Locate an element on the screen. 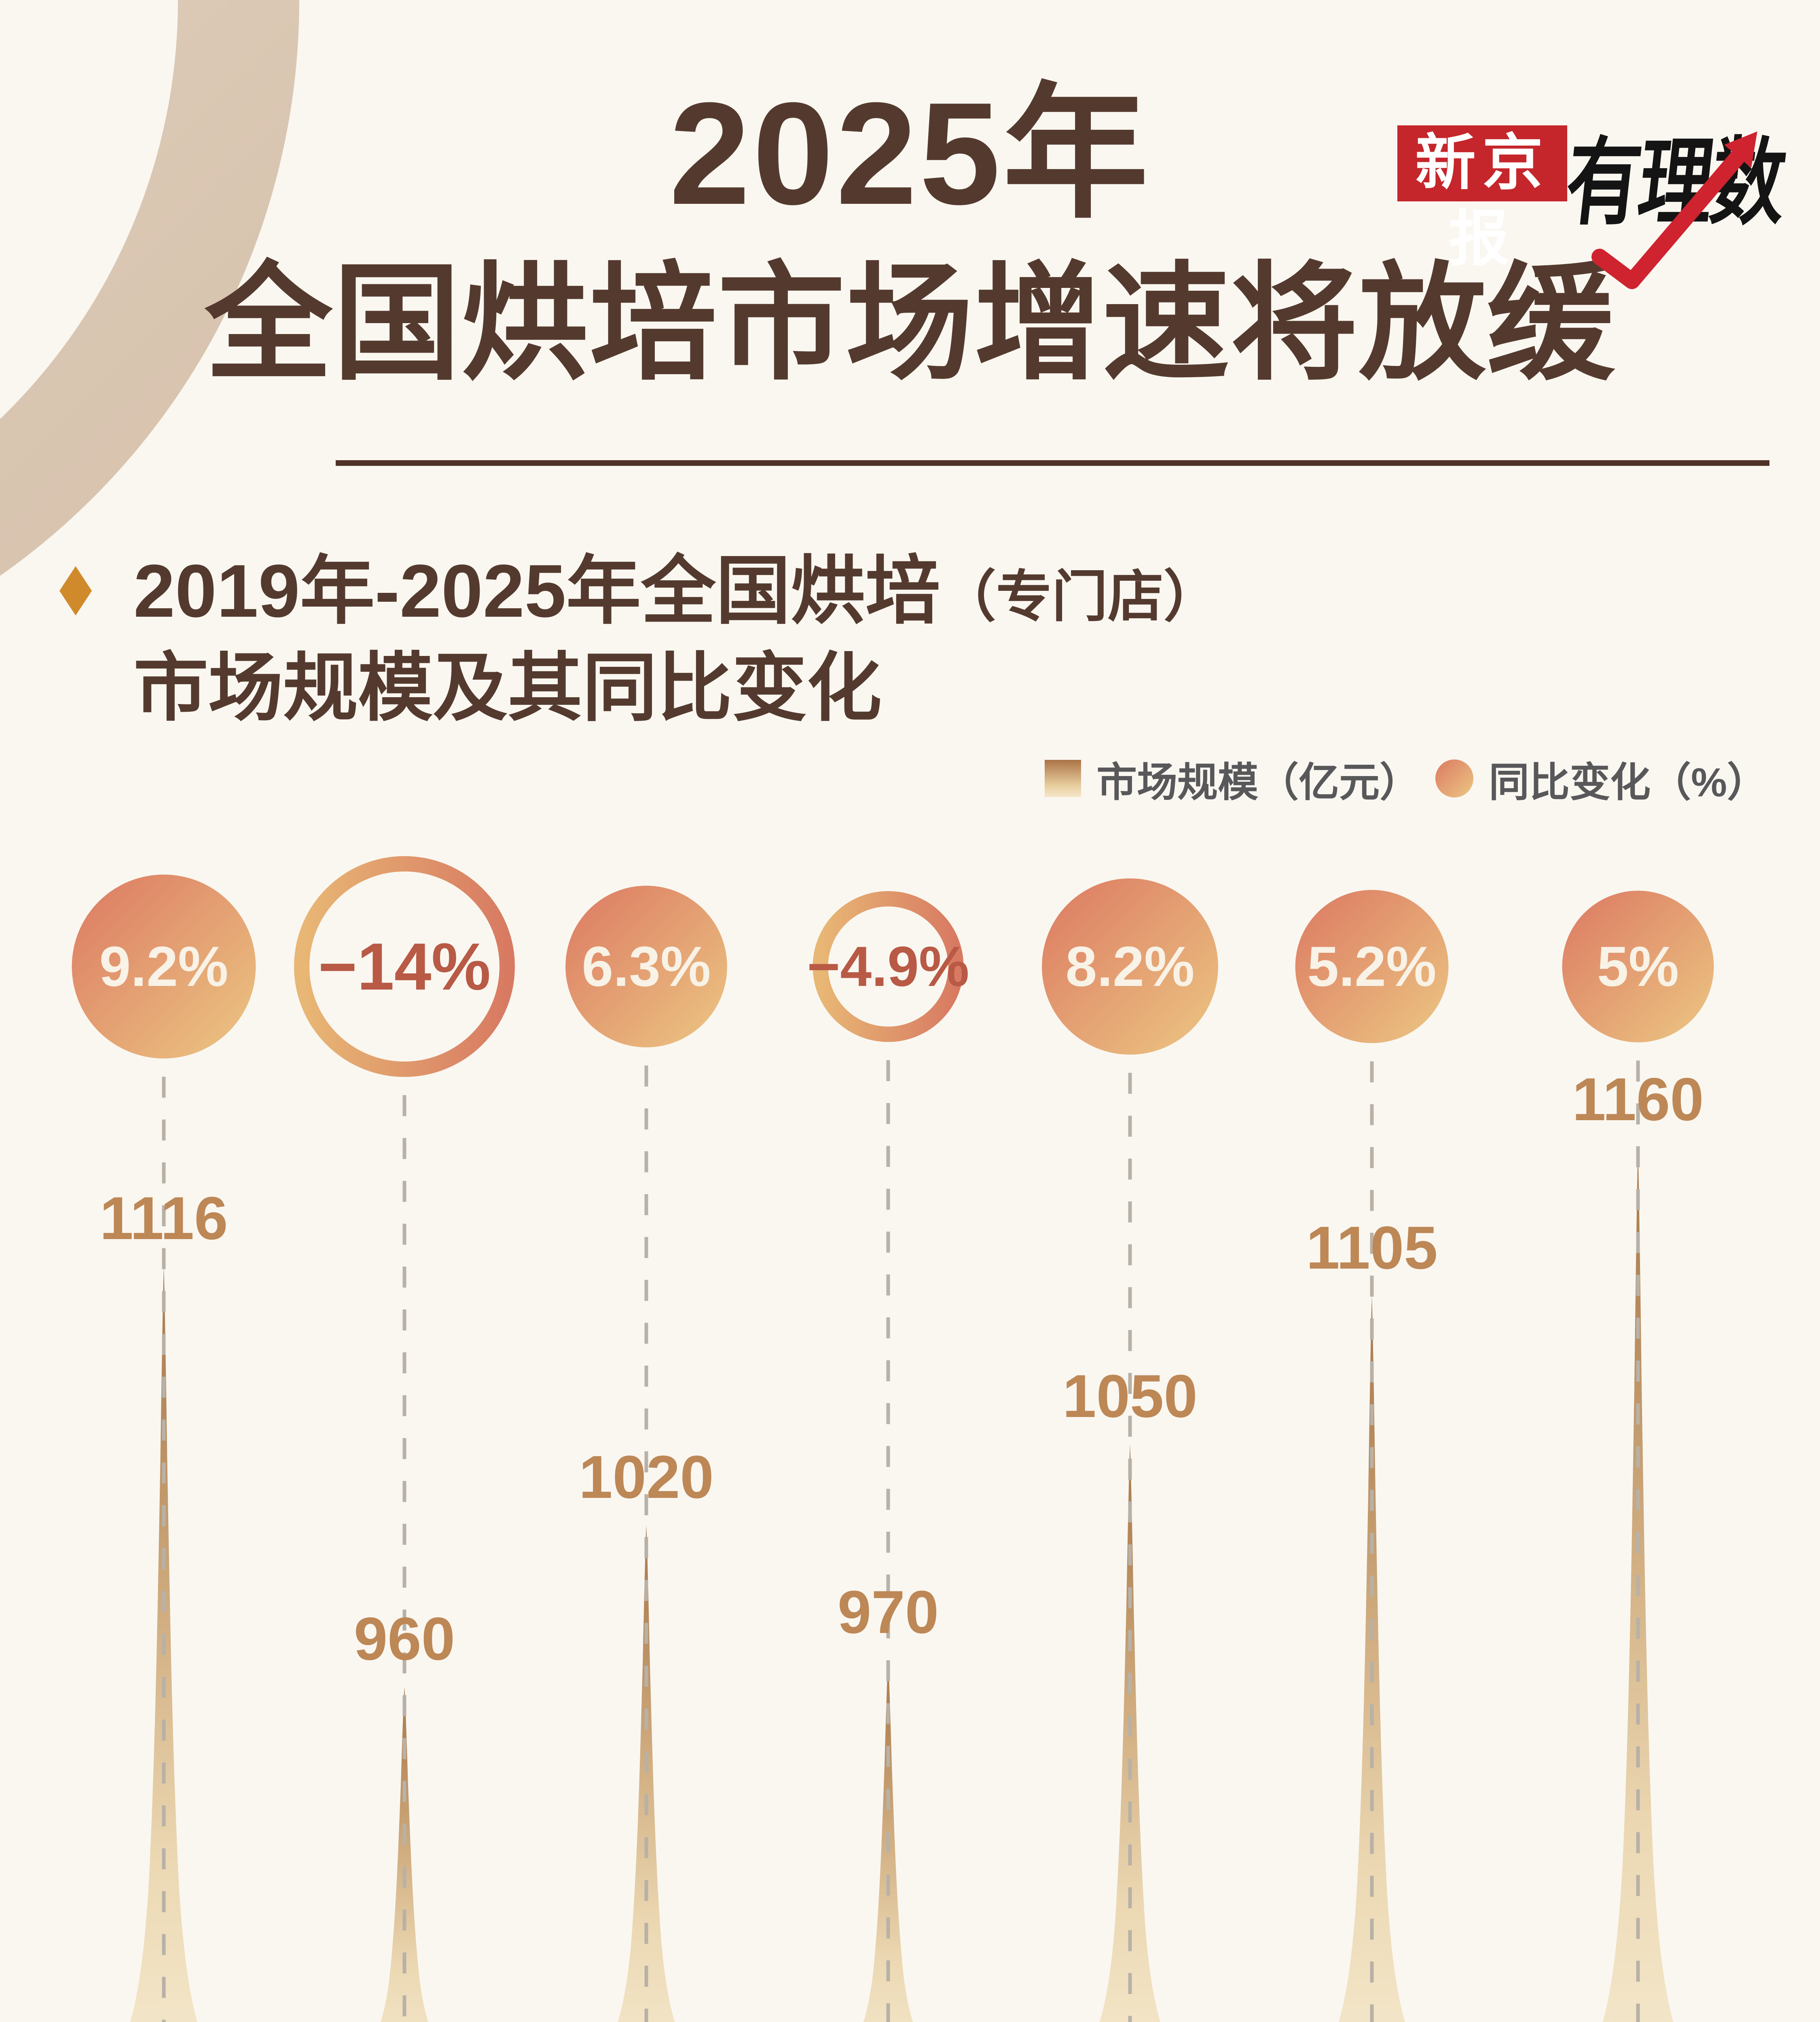 The image size is (1820, 2022). yoy-value-label: 5.2% is located at coordinates (1372, 966).